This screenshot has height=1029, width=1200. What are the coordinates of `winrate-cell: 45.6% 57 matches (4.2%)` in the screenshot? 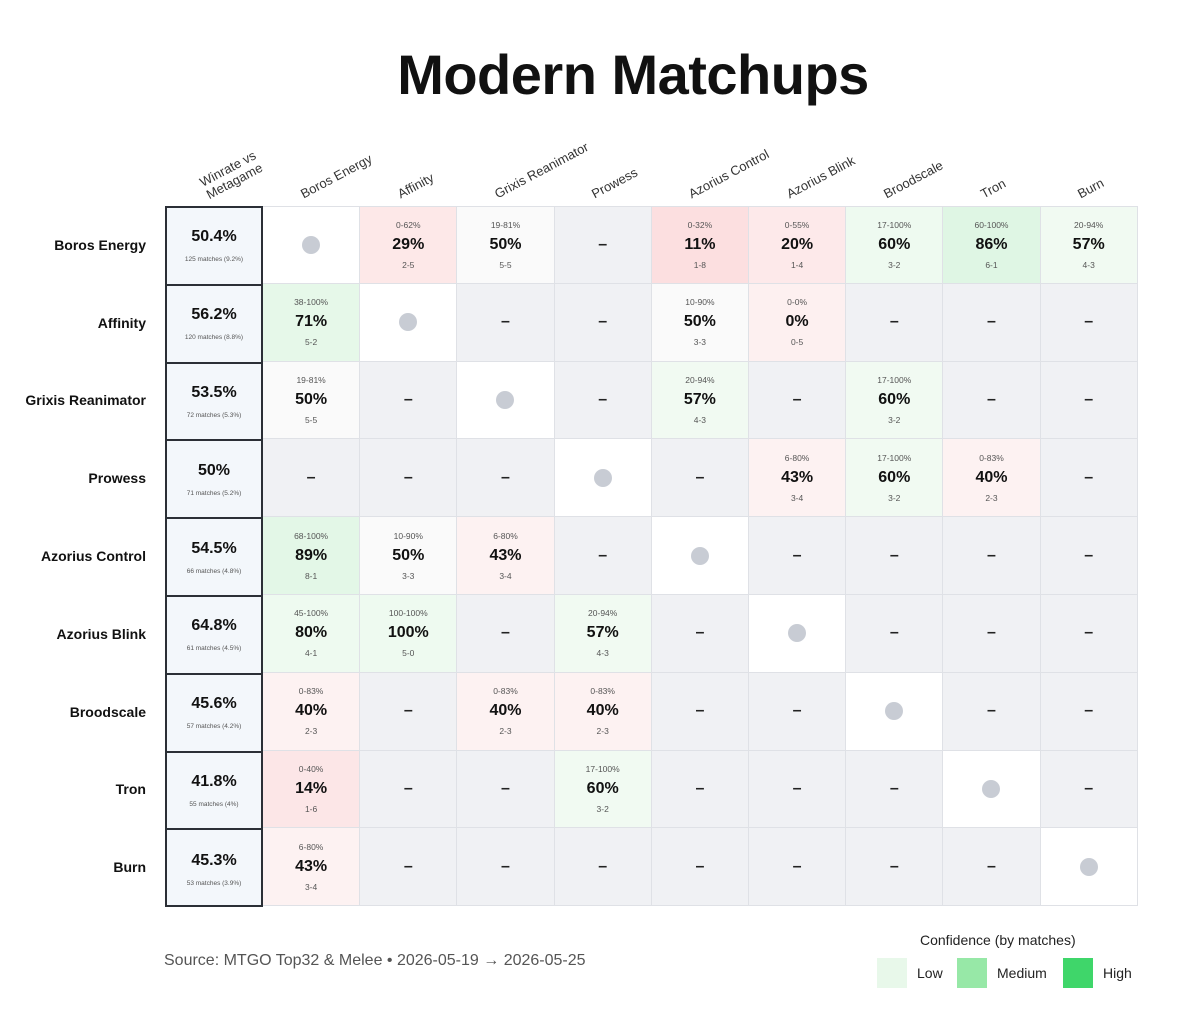 It's located at (214, 714).